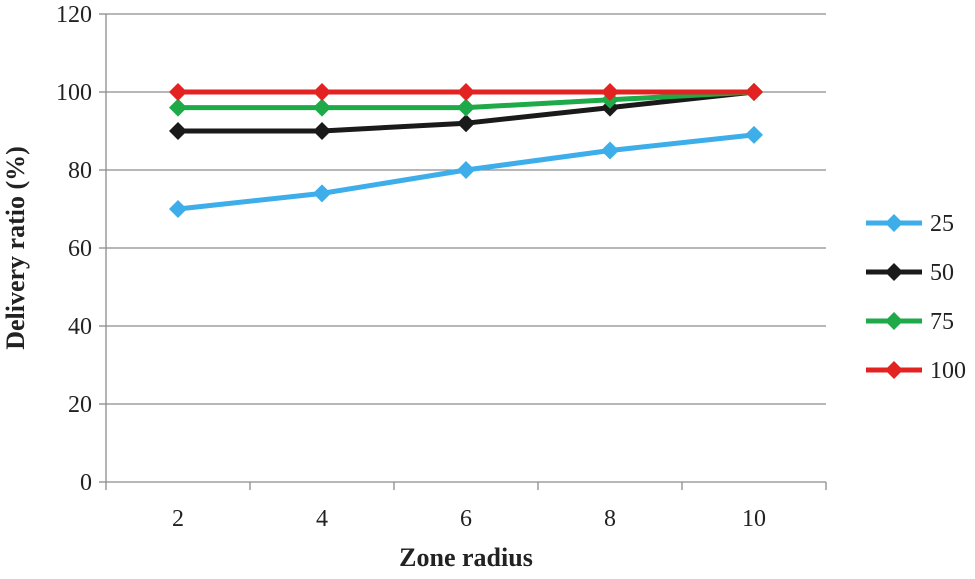 The width and height of the screenshot is (975, 579). Describe the element at coordinates (916, 371) in the screenshot. I see `legend-item-100: 100` at that location.